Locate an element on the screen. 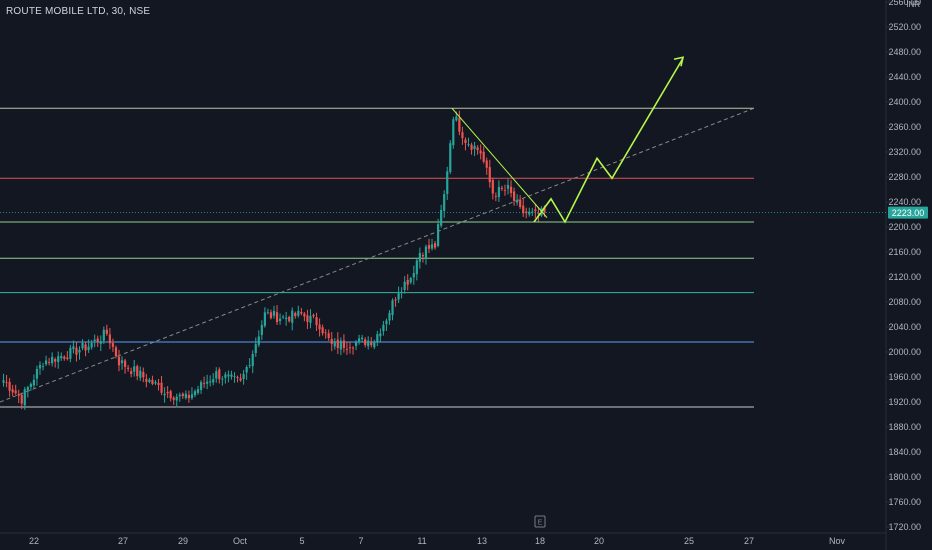 This screenshot has height=550, width=932. chart-title: ROUTE MOBILE LTD, 30, NSE is located at coordinates (78, 11).